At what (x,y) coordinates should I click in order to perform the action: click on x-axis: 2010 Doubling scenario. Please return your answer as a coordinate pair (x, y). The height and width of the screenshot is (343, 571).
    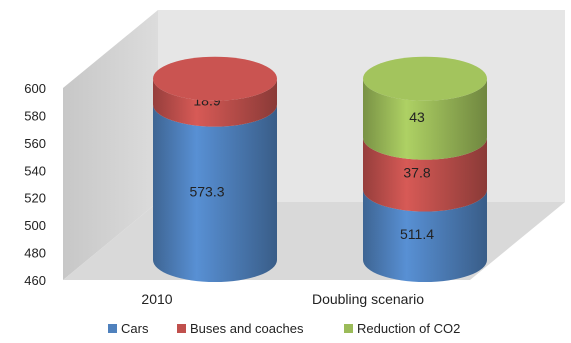
    Looking at the image, I should click on (282, 299).